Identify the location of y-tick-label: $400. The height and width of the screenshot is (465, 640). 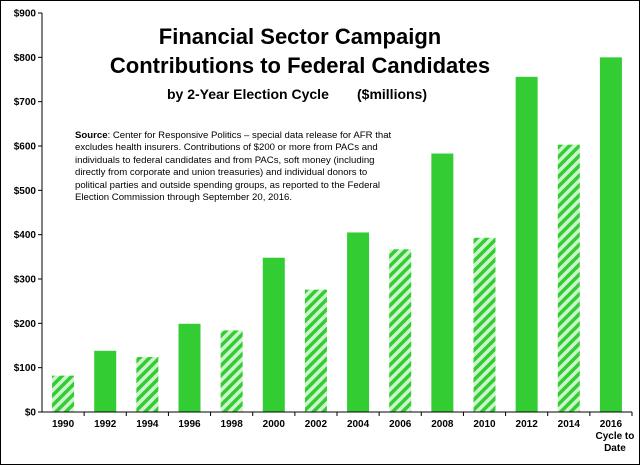
(25, 235).